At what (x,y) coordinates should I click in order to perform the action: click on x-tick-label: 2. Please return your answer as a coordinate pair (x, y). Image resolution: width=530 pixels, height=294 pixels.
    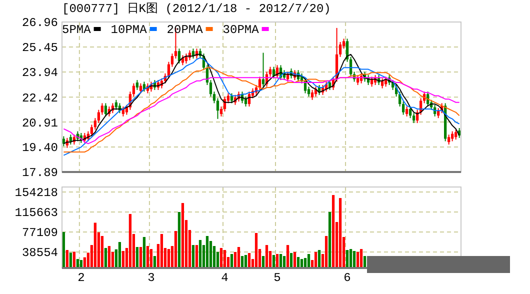
    Looking at the image, I should click on (81, 278).